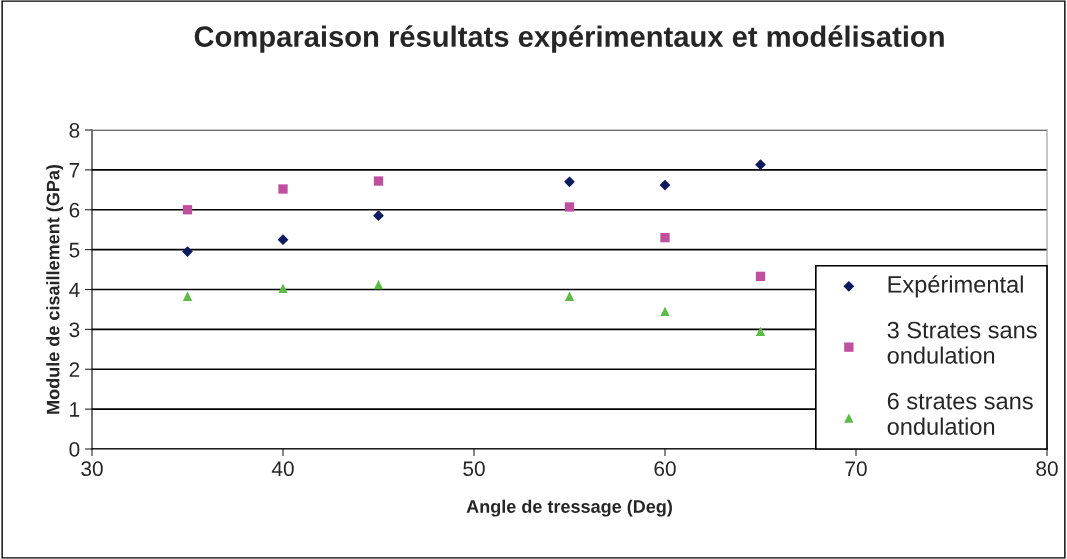  What do you see at coordinates (665, 469) in the screenshot?
I see `x-tick-label: 60` at bounding box center [665, 469].